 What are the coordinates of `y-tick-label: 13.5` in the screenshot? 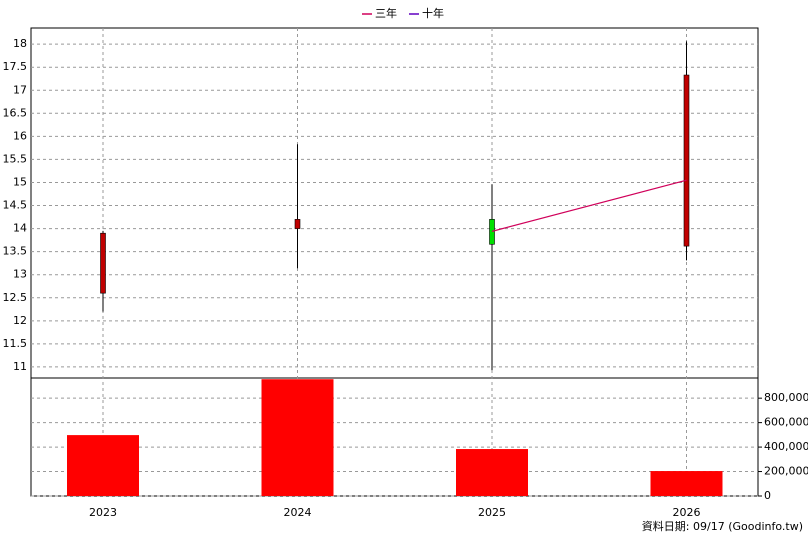 It's located at (15, 251).